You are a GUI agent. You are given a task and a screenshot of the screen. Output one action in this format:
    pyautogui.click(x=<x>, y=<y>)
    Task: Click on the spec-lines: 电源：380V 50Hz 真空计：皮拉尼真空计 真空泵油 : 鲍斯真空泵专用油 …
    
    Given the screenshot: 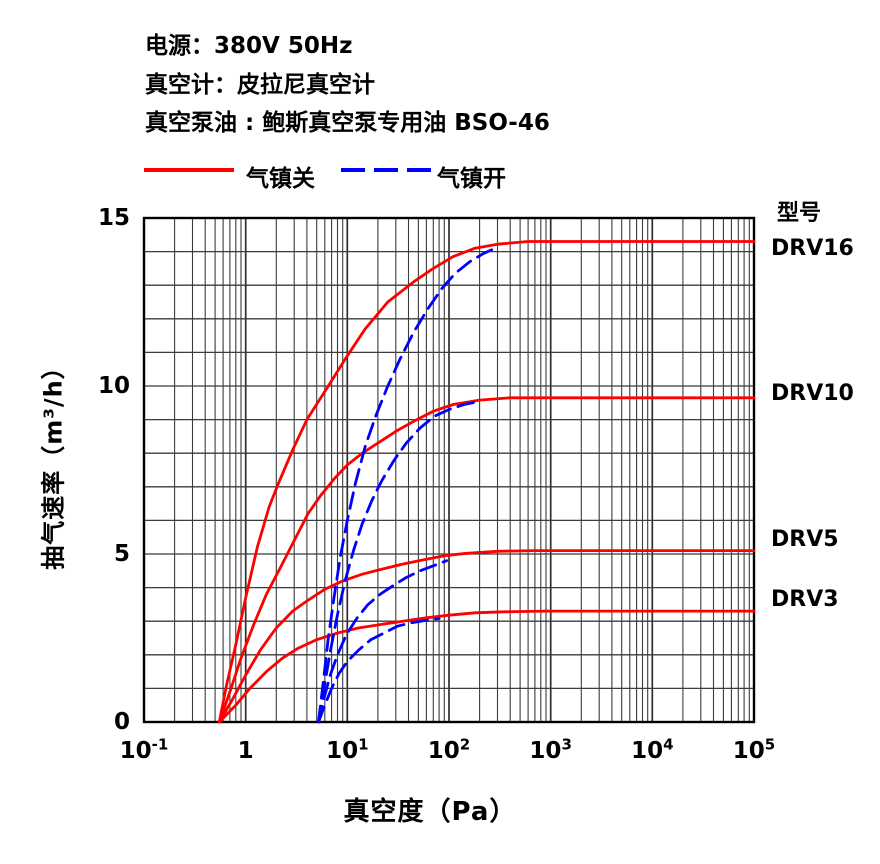 What is the action you would take?
    pyautogui.click(x=347, y=85)
    